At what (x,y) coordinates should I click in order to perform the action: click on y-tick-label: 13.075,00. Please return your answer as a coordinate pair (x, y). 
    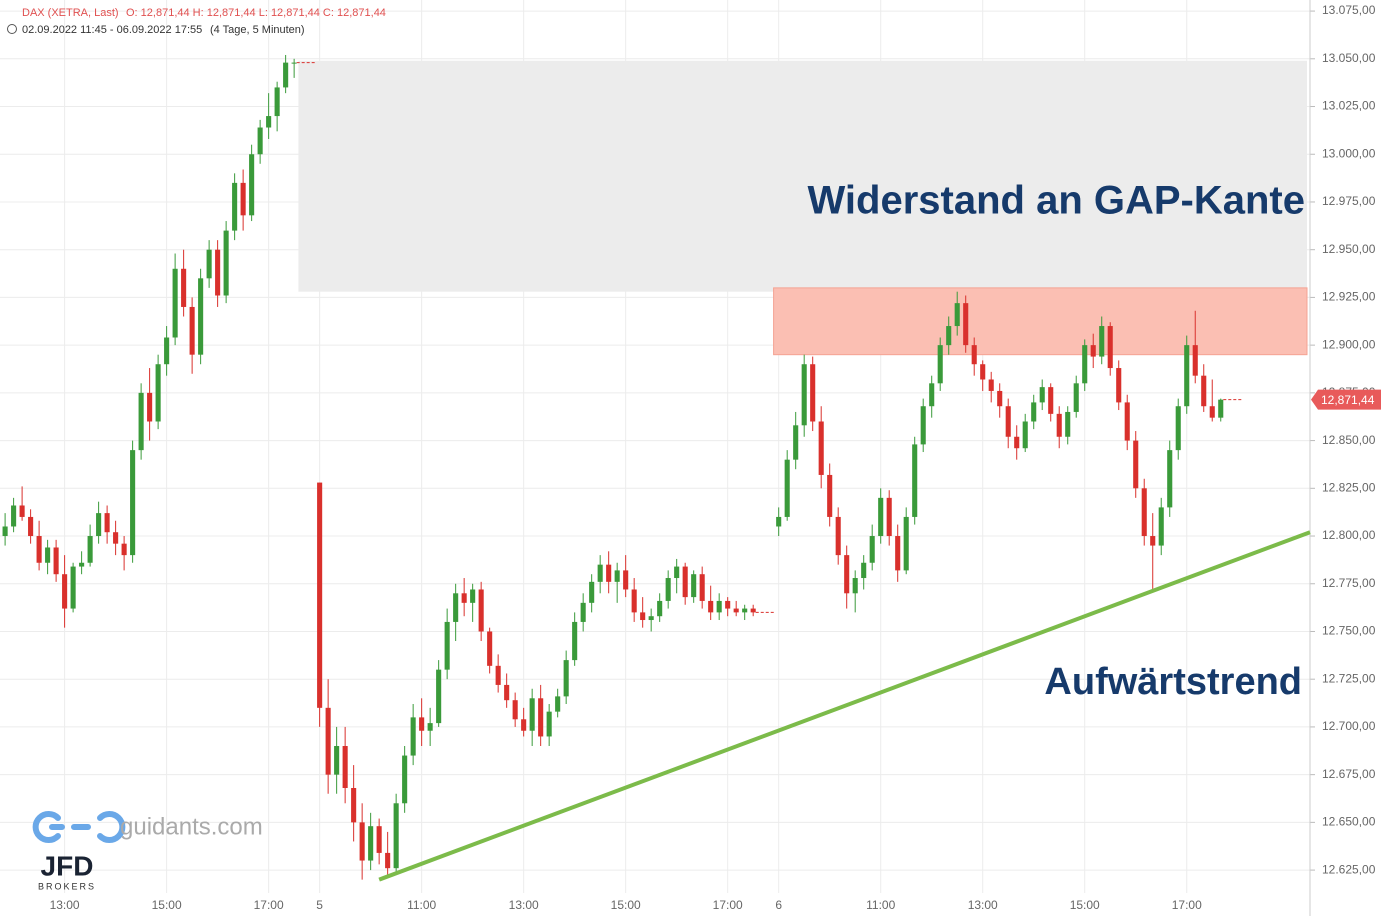
    Looking at the image, I should click on (1349, 10).